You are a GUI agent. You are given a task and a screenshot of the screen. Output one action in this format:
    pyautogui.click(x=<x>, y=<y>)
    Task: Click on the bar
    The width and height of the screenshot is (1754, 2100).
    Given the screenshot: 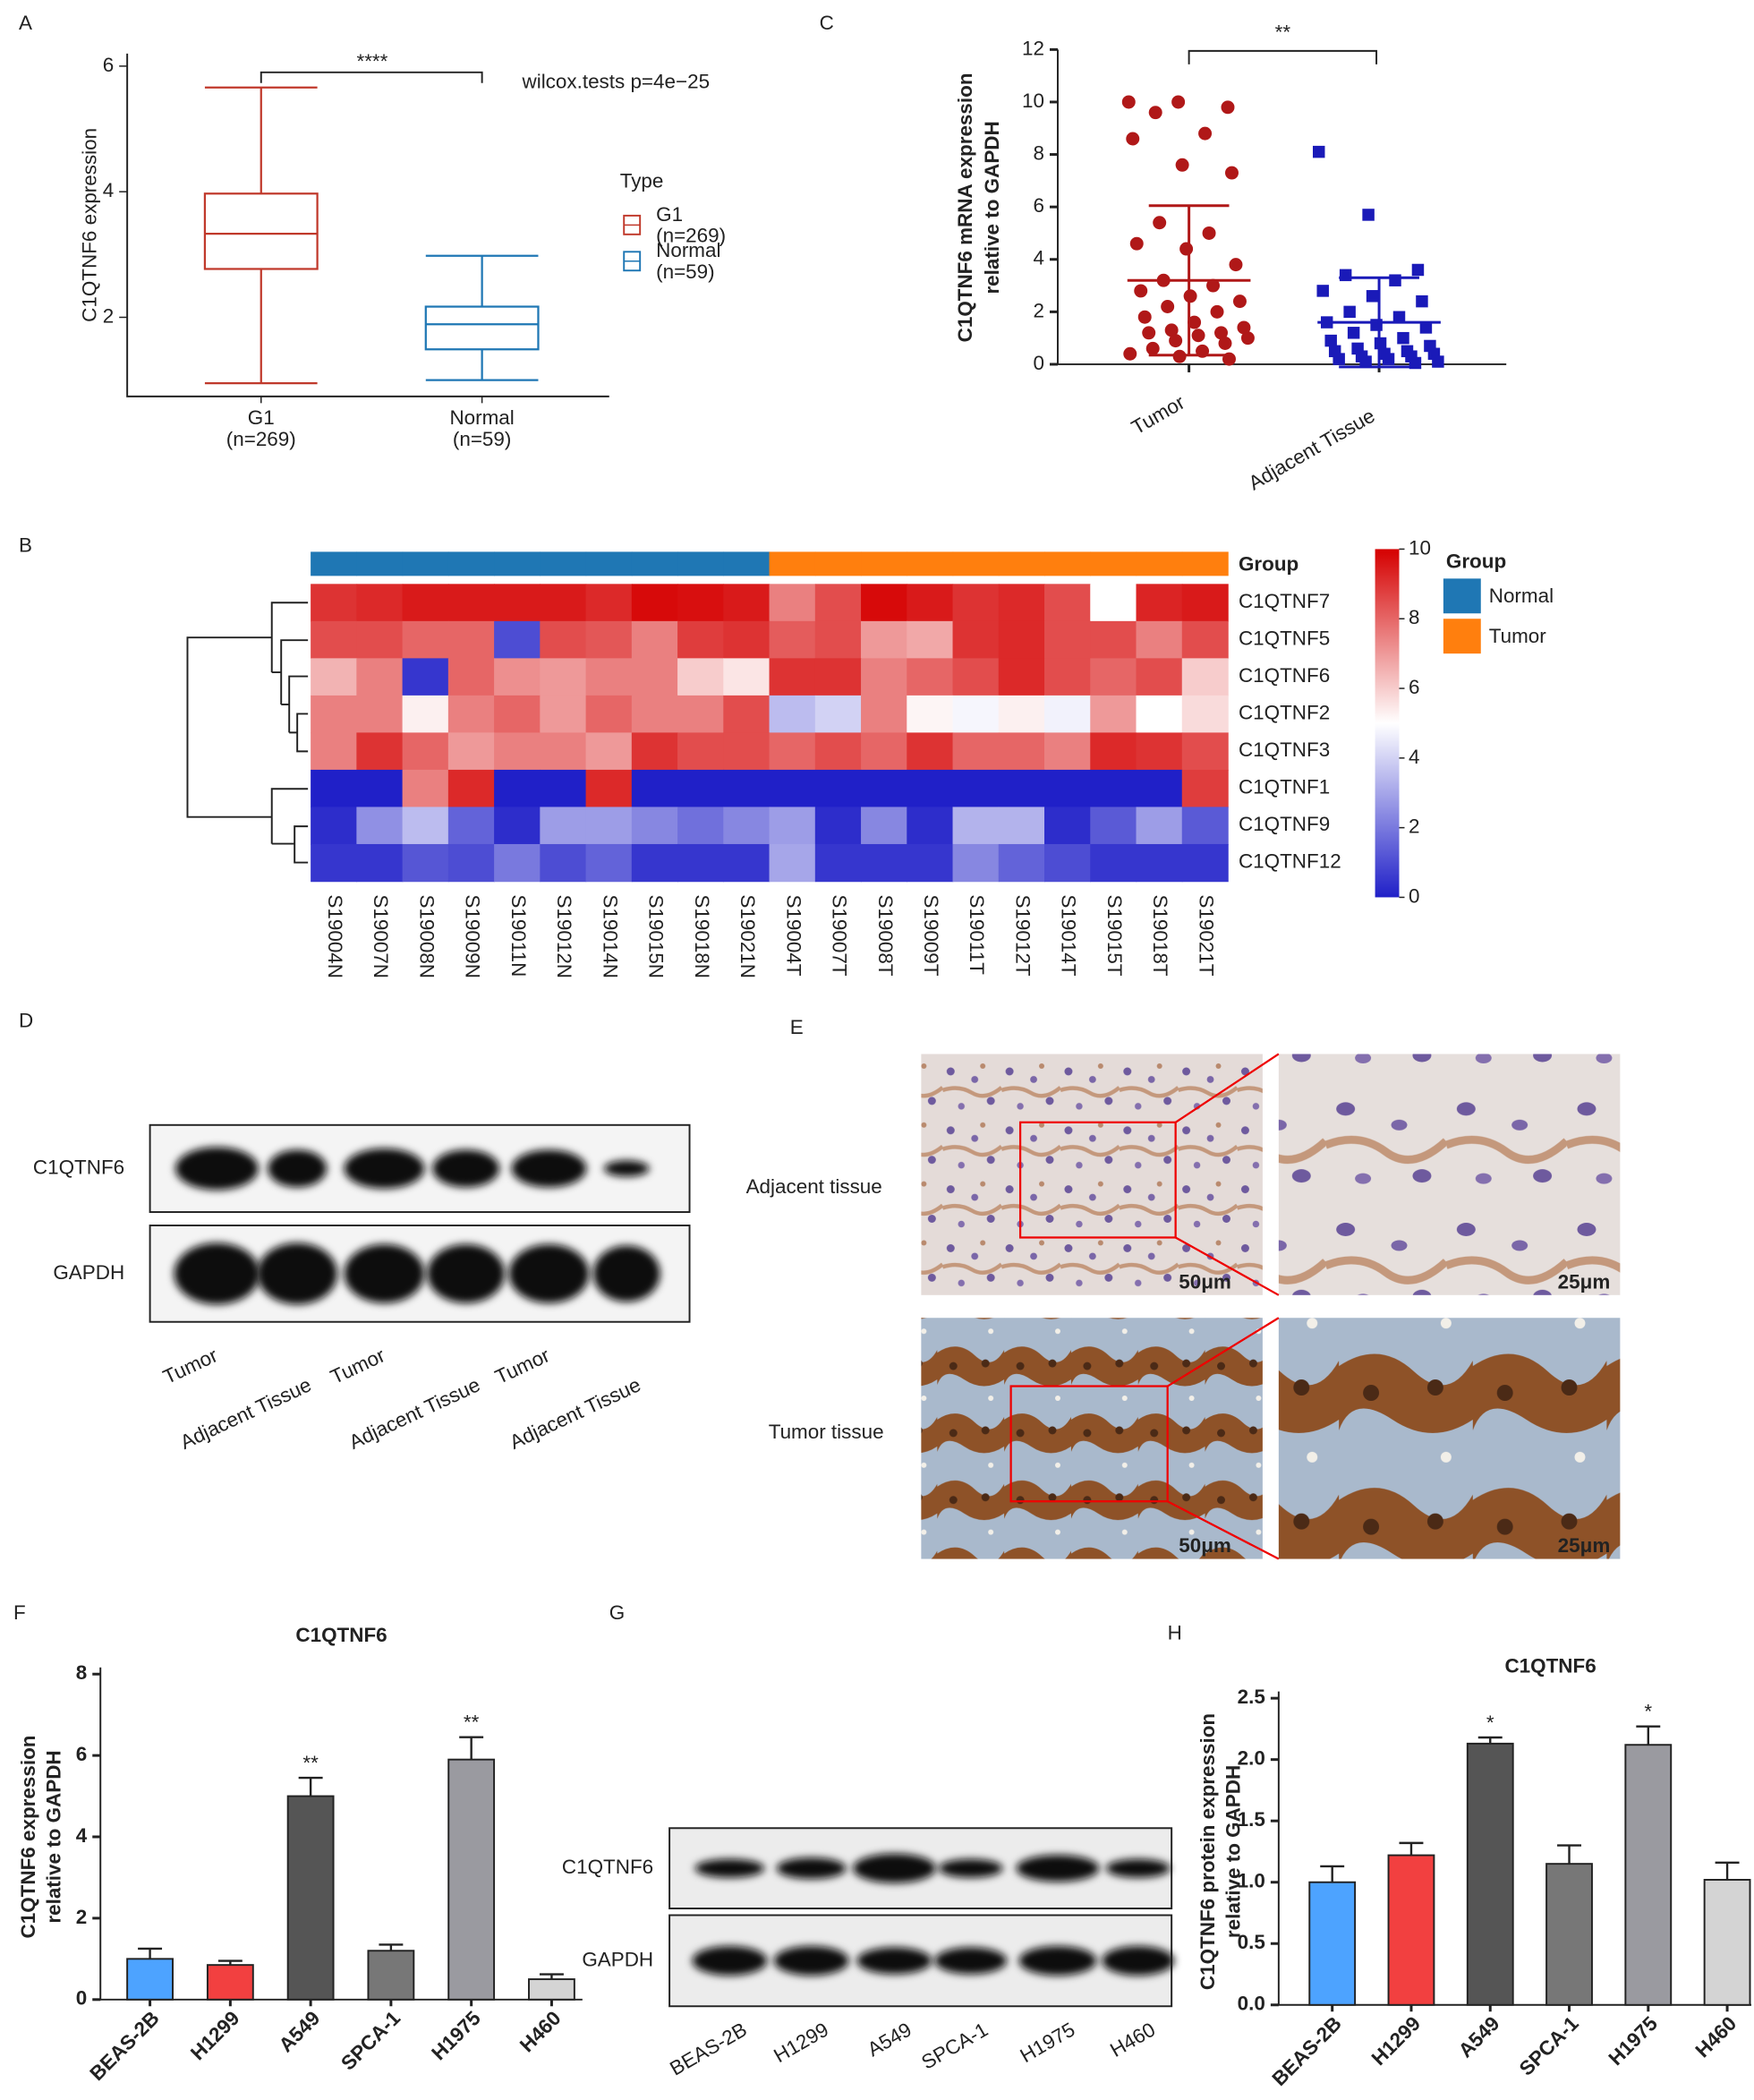 What is the action you would take?
    pyautogui.click(x=551, y=1989)
    